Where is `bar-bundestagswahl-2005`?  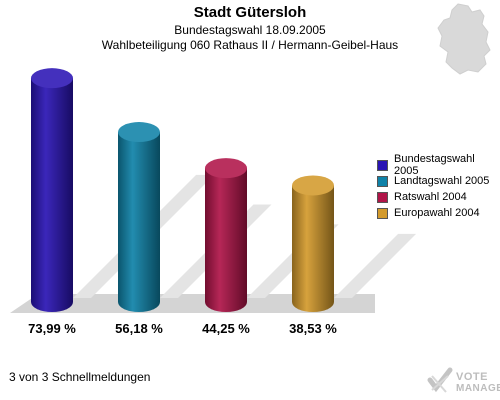 bar-bundestagswahl-2005 is located at coordinates (52, 190).